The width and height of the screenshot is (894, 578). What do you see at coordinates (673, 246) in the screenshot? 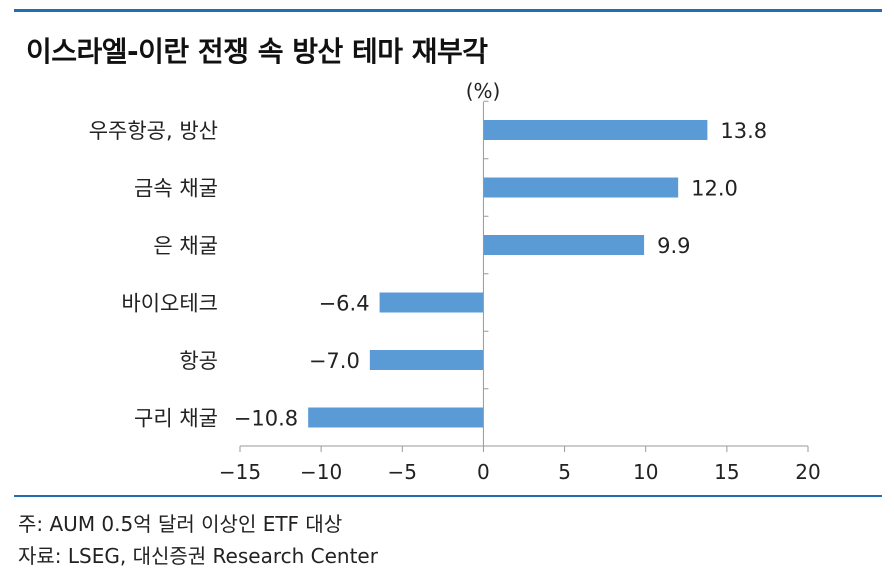
I see `bar-value-label: 9.9` at bounding box center [673, 246].